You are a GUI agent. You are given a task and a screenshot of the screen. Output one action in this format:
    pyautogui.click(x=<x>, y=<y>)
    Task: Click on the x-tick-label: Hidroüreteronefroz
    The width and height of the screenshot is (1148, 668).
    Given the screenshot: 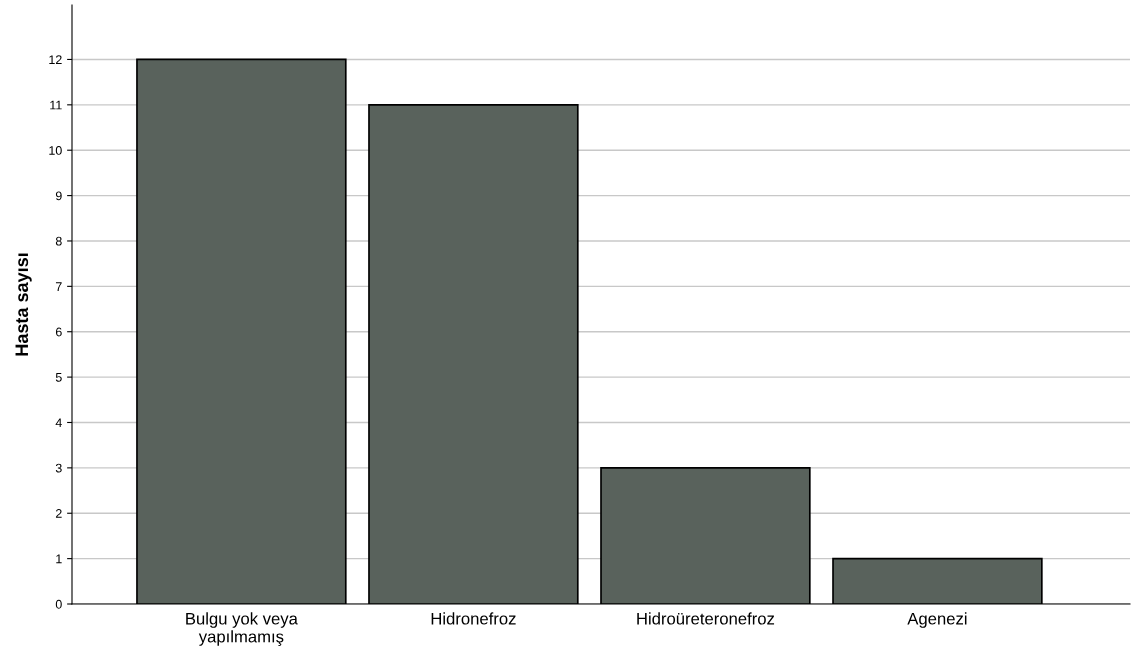 What is the action you would take?
    pyautogui.click(x=706, y=618)
    